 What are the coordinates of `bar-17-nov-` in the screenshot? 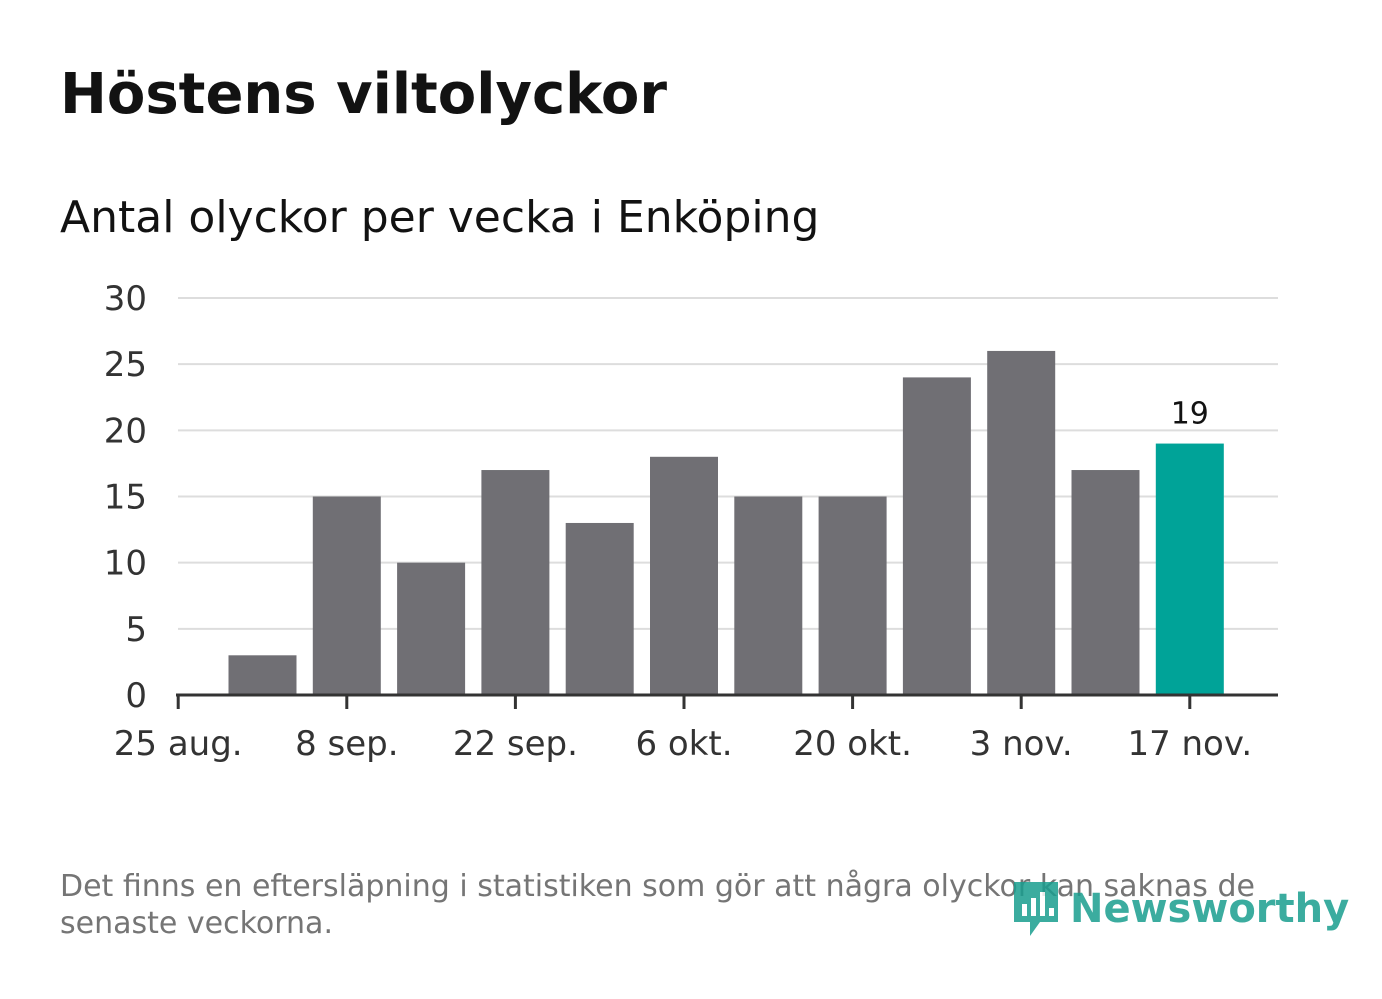 It's located at (1189, 569).